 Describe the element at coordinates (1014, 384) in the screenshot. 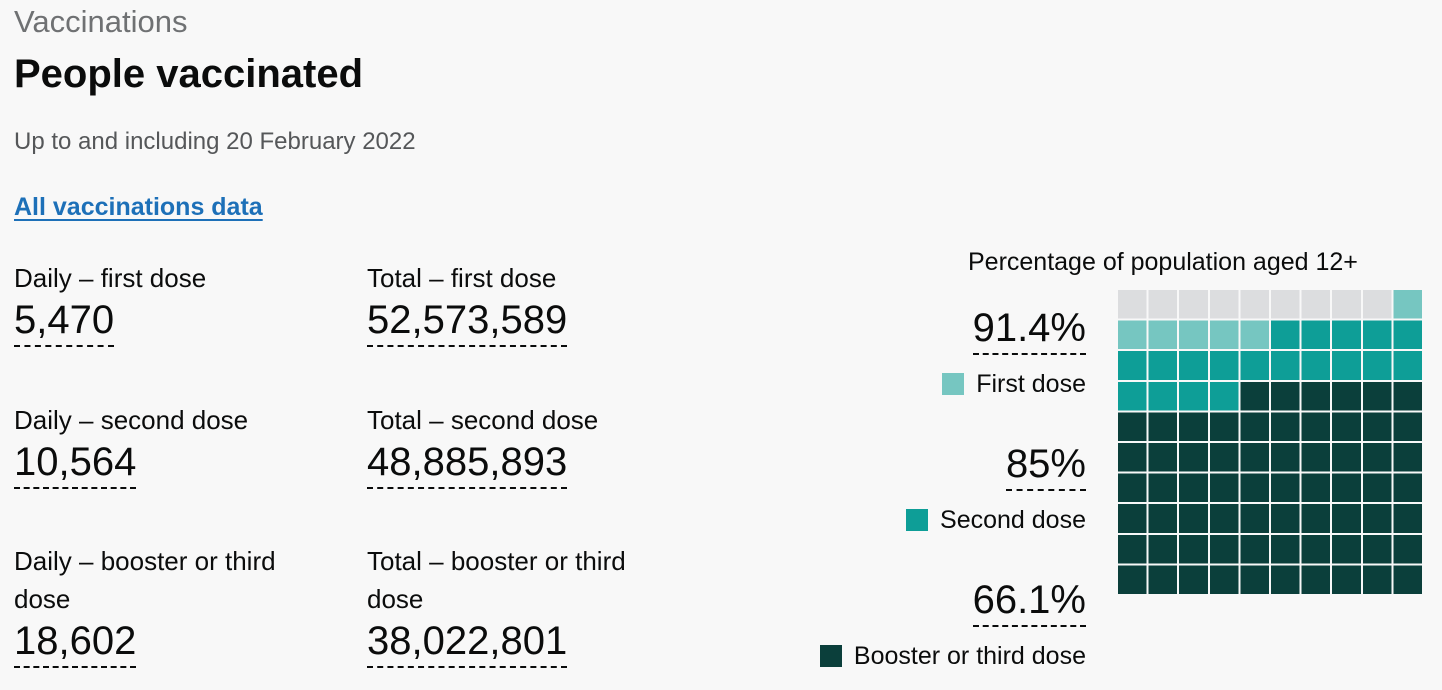

I see `legend-first-dose: First dose` at that location.